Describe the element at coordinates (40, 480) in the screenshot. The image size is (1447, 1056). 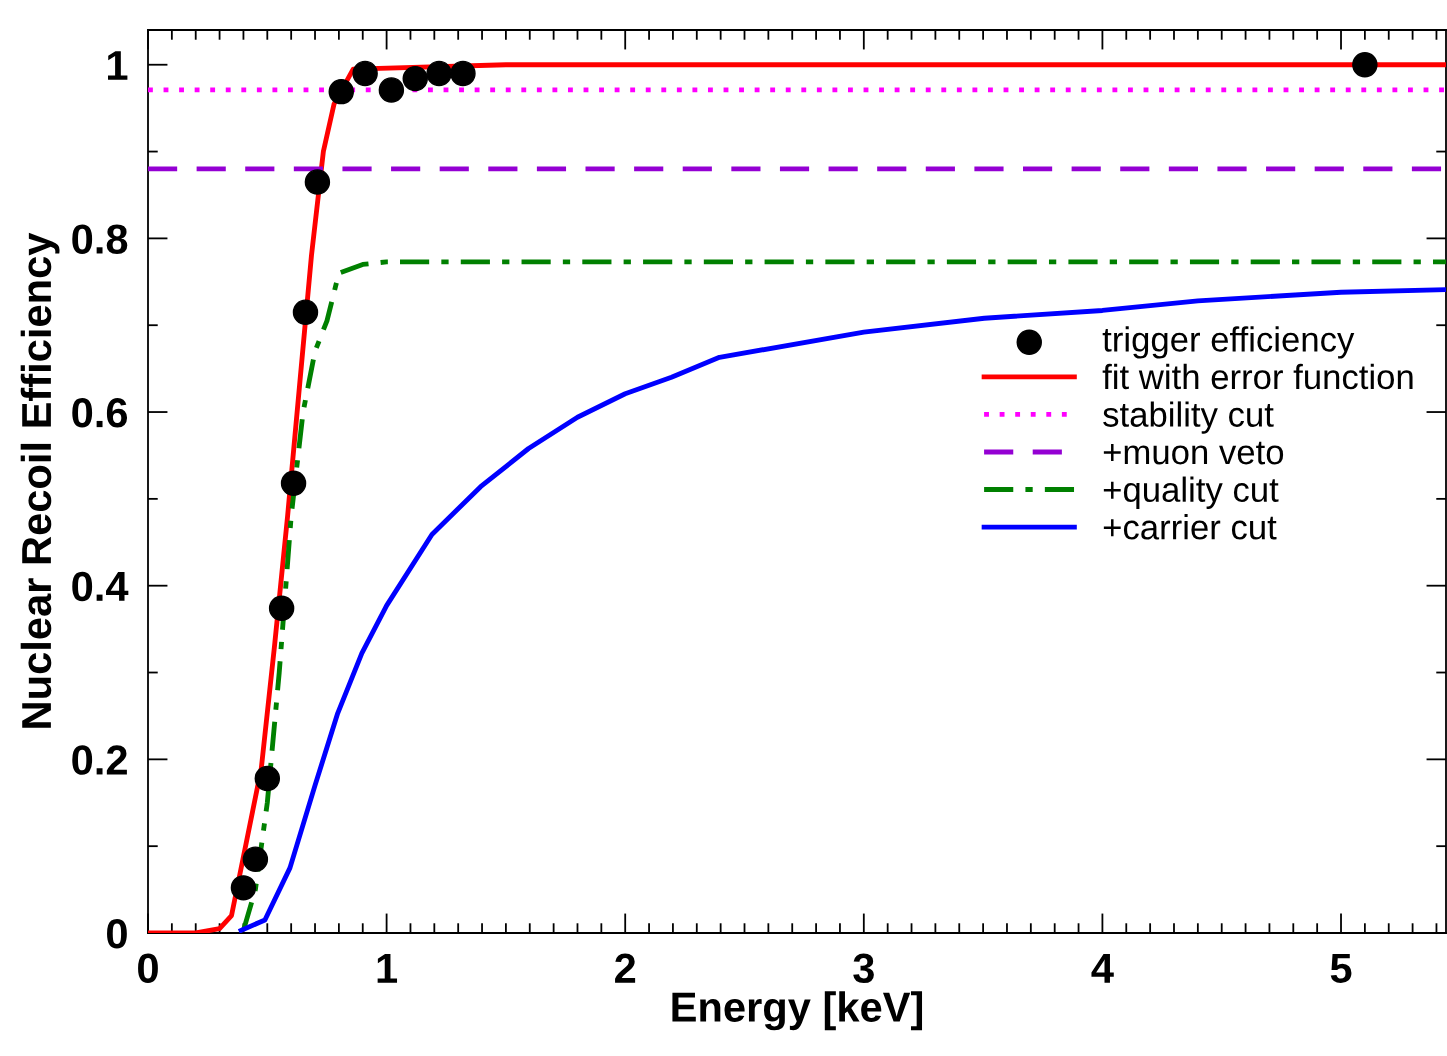
I see `y-axis-title: Nuclear Recoil Efficiency` at that location.